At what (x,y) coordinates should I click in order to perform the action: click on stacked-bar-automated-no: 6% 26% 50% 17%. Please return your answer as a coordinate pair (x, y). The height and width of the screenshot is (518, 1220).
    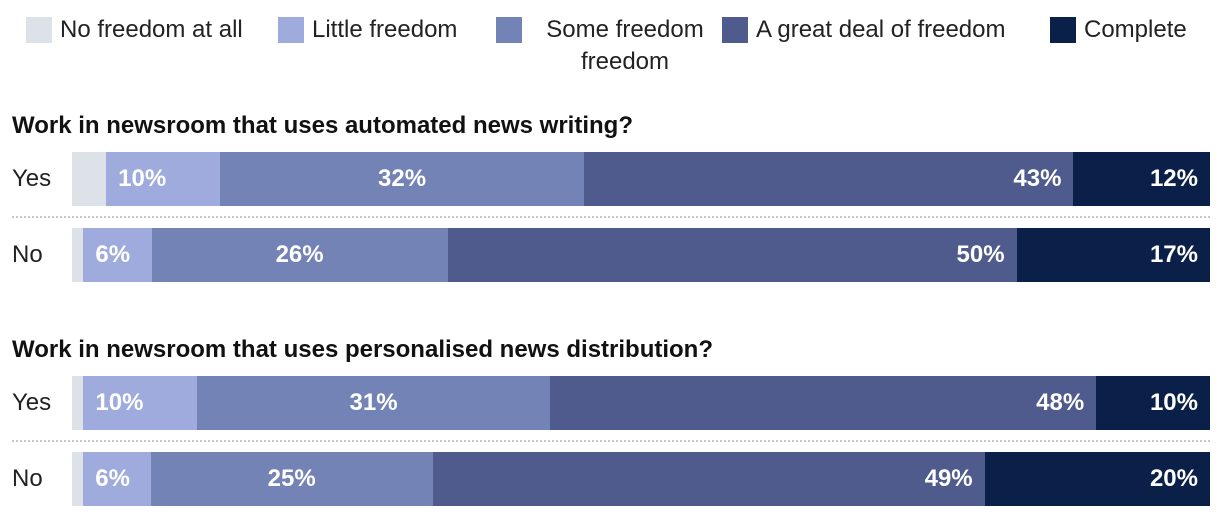
    Looking at the image, I should click on (641, 255).